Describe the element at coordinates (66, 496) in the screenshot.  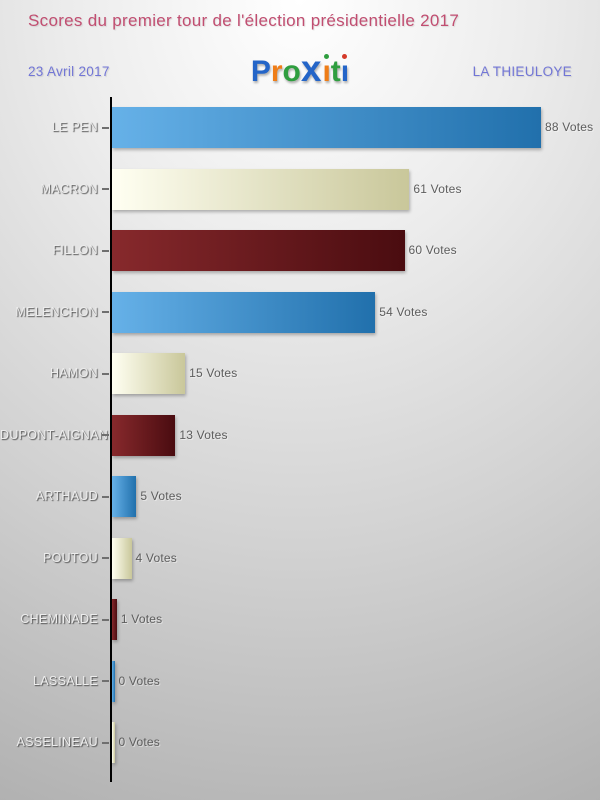
I see `category-label: ARTHAUD` at that location.